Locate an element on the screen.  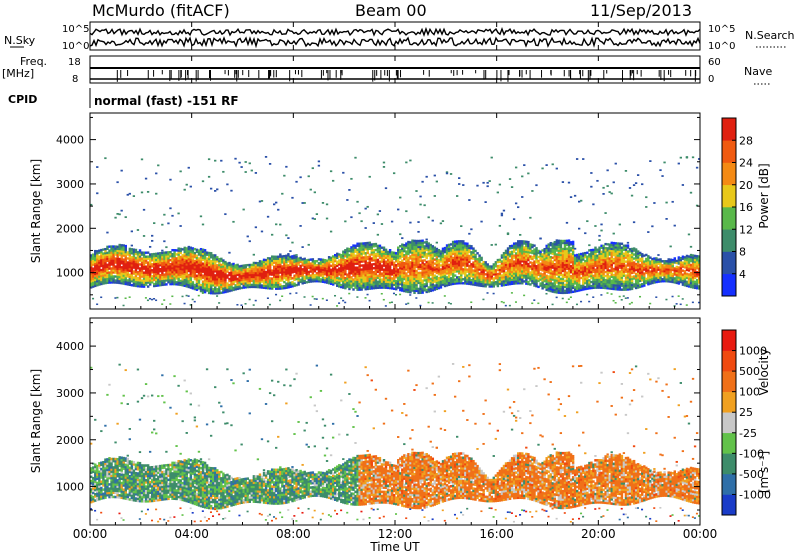
ground-scatter-cell is located at coordinates (396, 295).